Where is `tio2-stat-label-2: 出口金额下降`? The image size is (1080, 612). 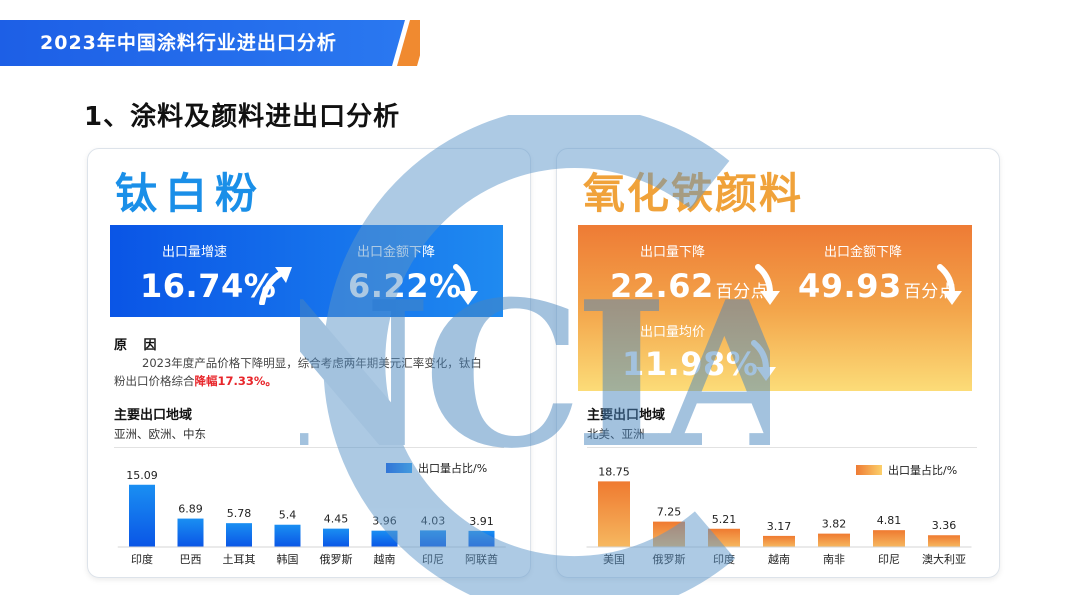 tio2-stat-label-2: 出口金额下降 is located at coordinates (396, 252).